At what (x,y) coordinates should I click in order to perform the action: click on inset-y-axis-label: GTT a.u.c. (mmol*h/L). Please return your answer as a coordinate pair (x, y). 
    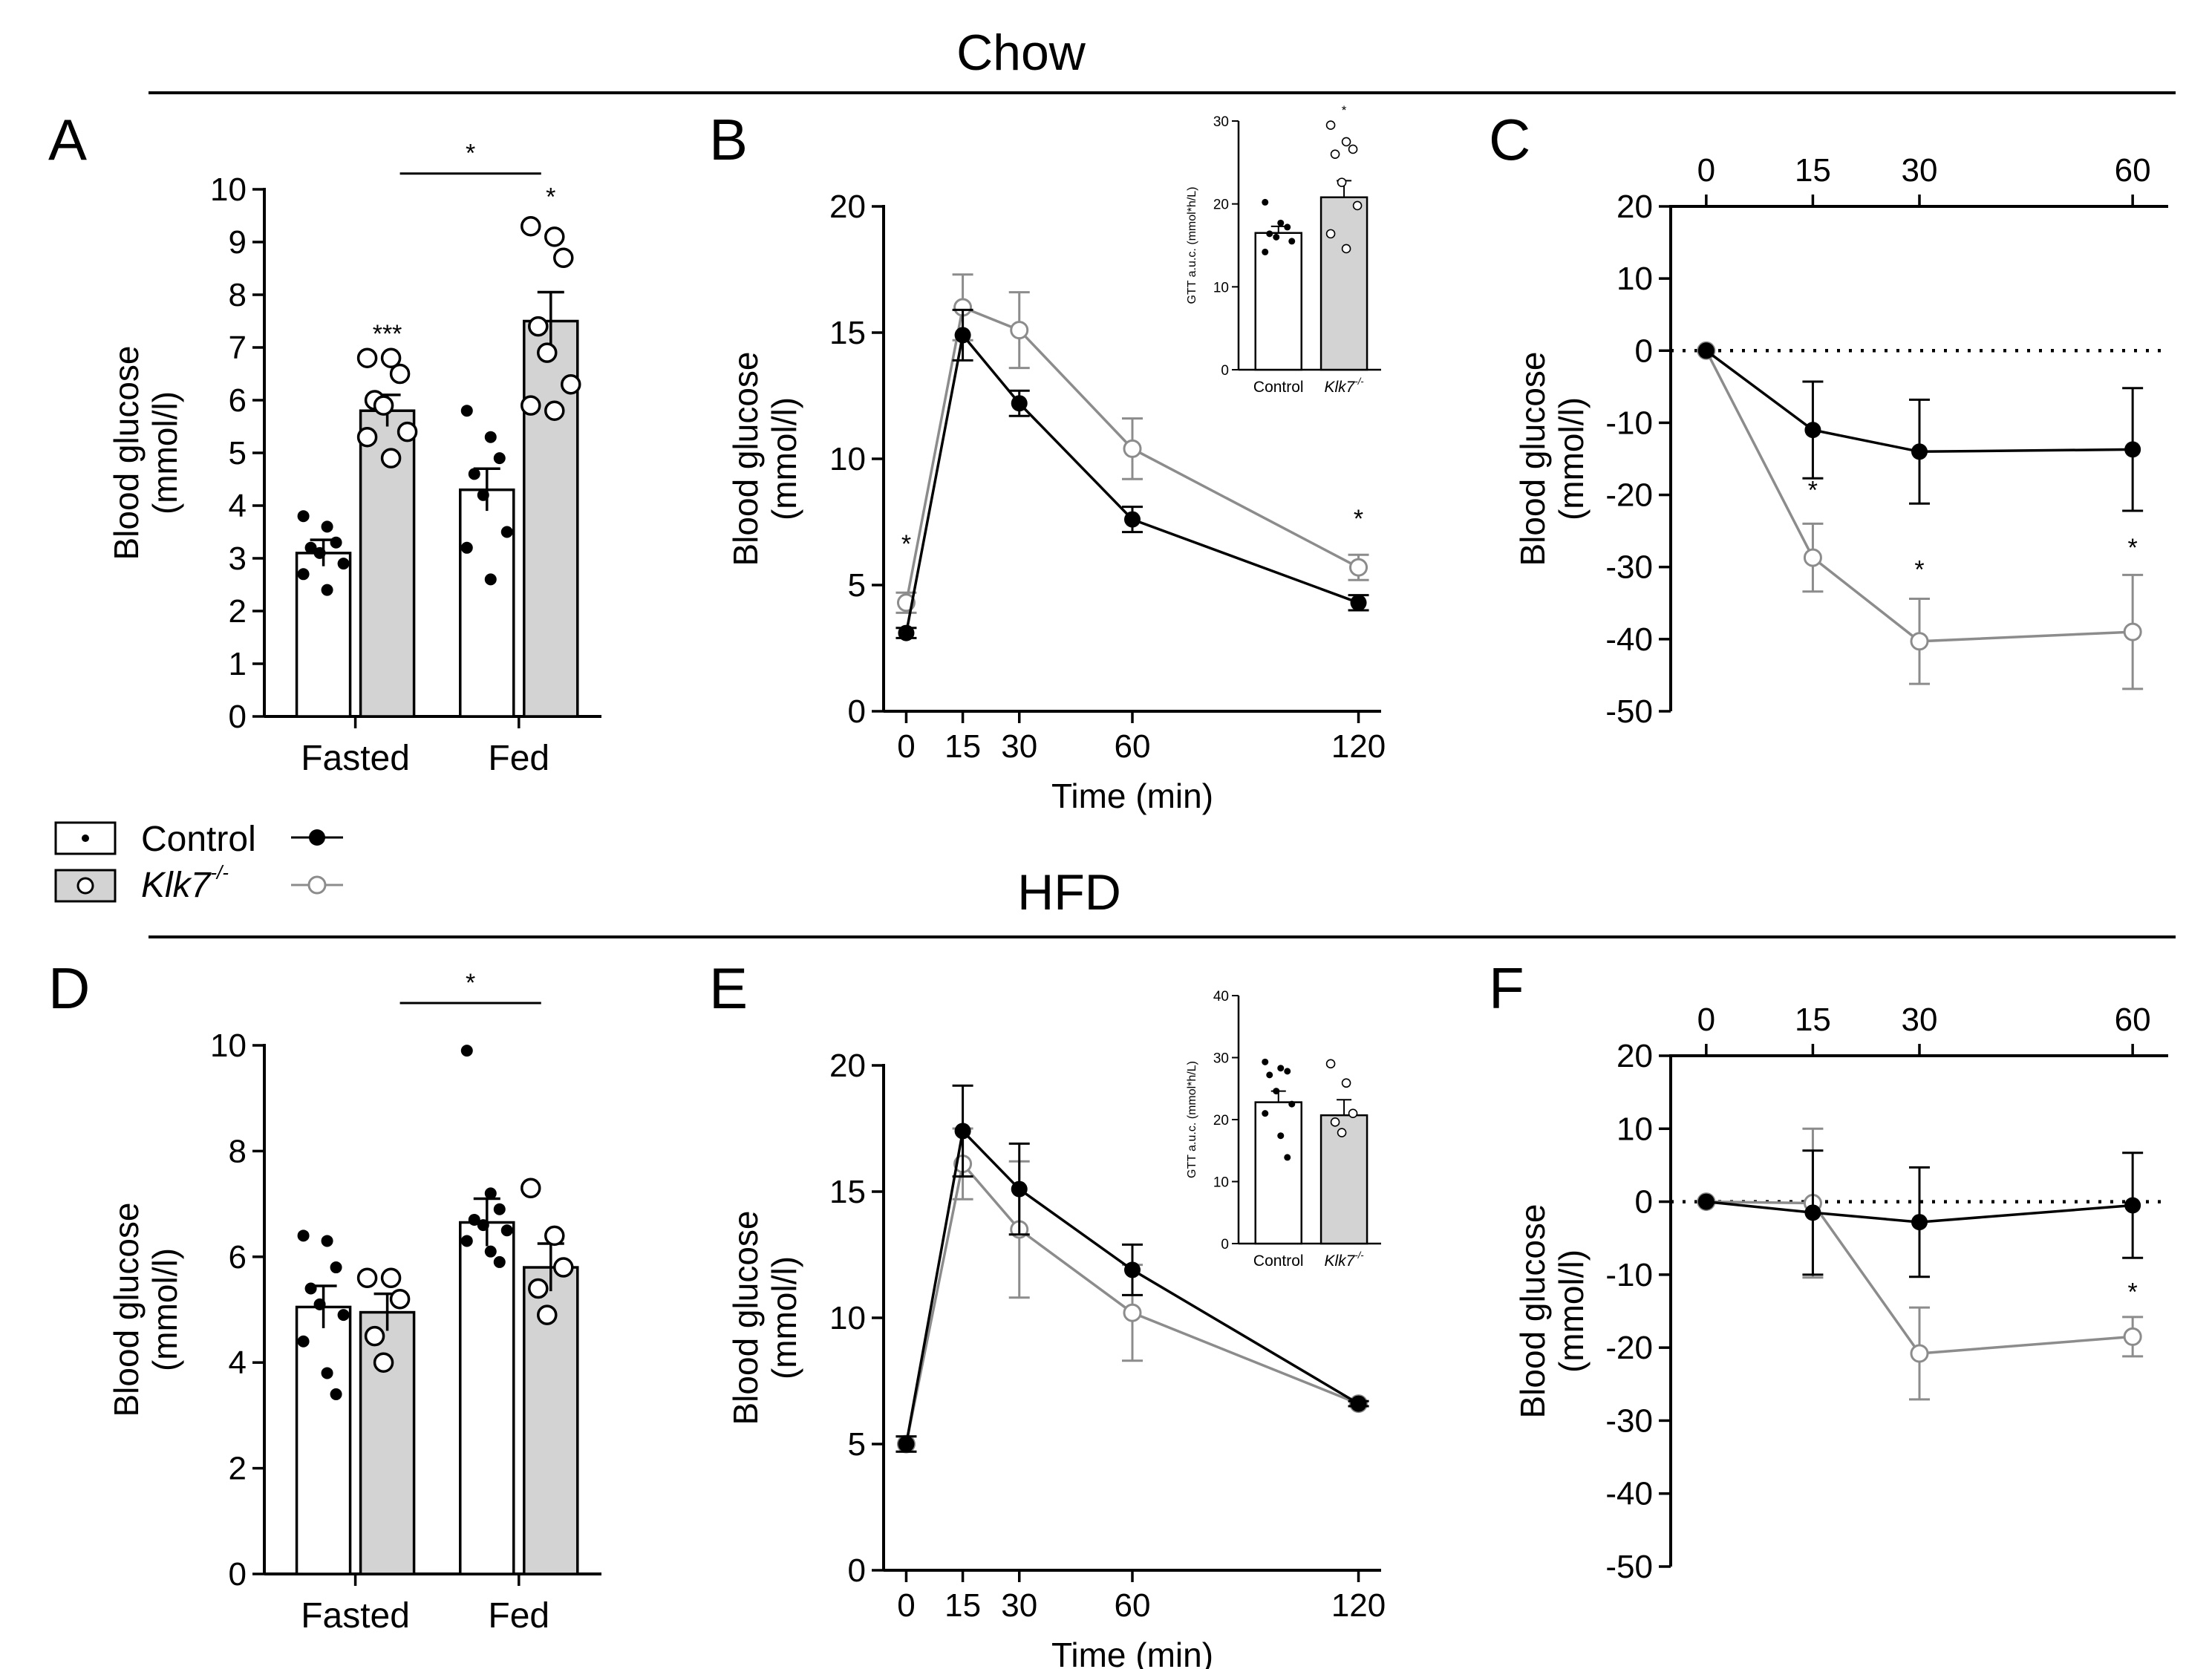
    Looking at the image, I should click on (1192, 245).